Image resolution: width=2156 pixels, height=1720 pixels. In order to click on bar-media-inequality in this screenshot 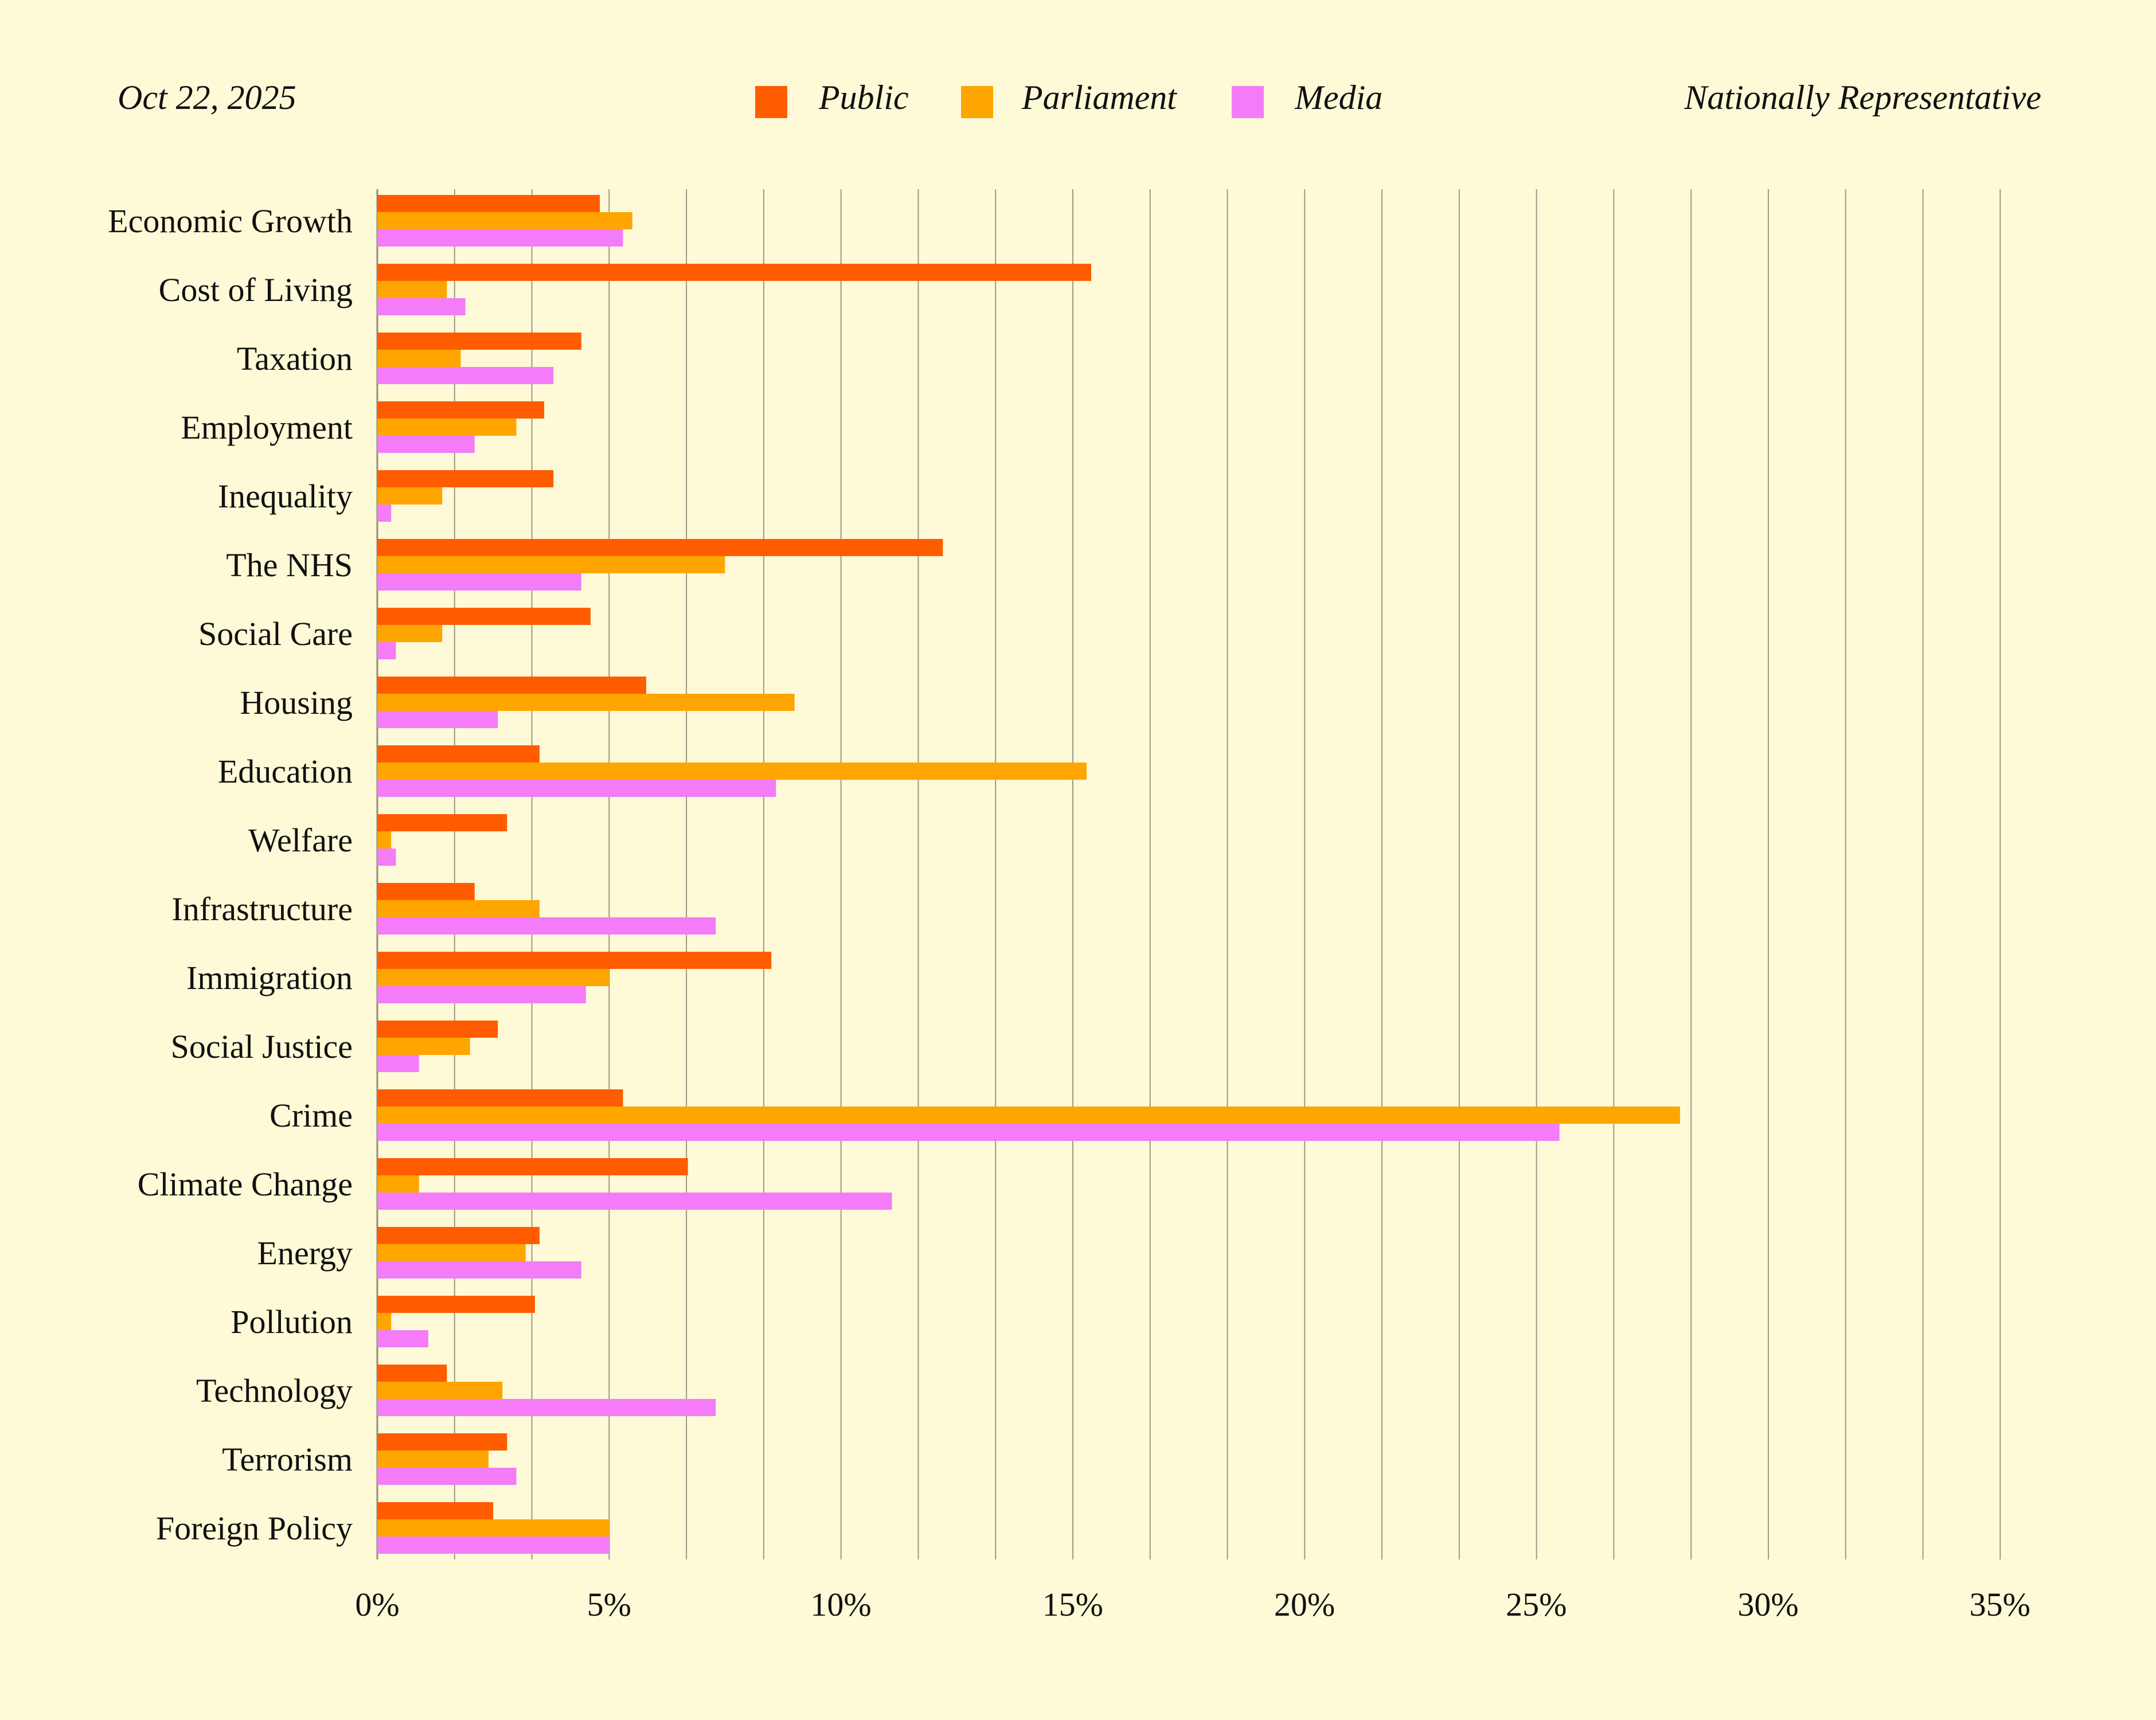, I will do `click(384, 513)`.